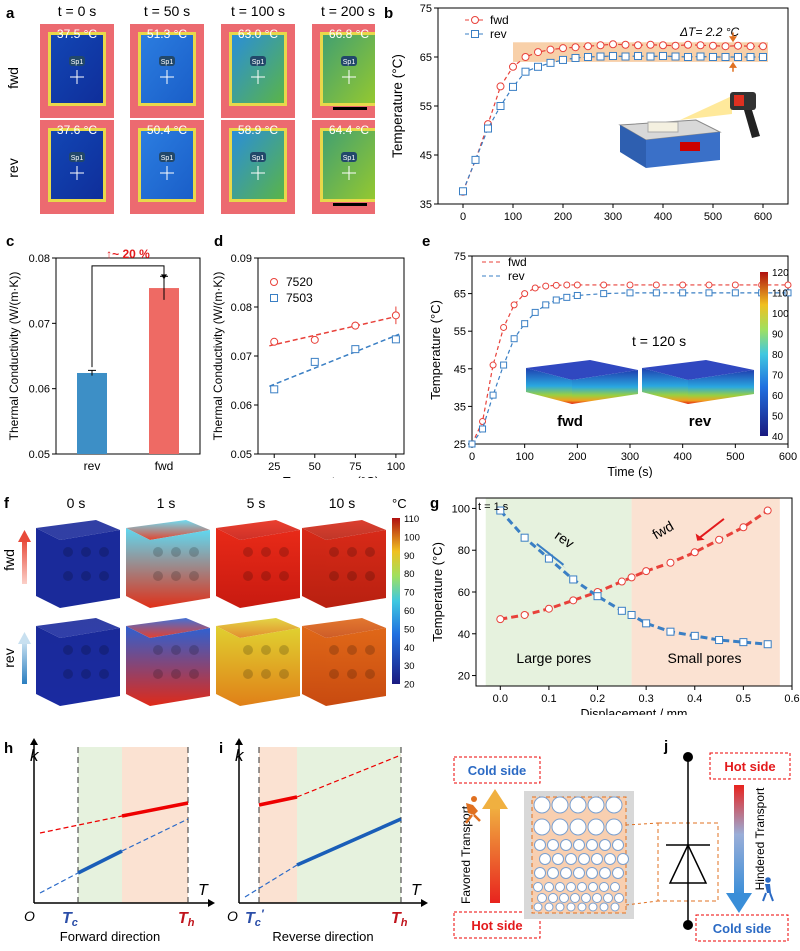 This screenshot has height=951, width=800. I want to click on g-fwd-arrow, so click(712, 528).